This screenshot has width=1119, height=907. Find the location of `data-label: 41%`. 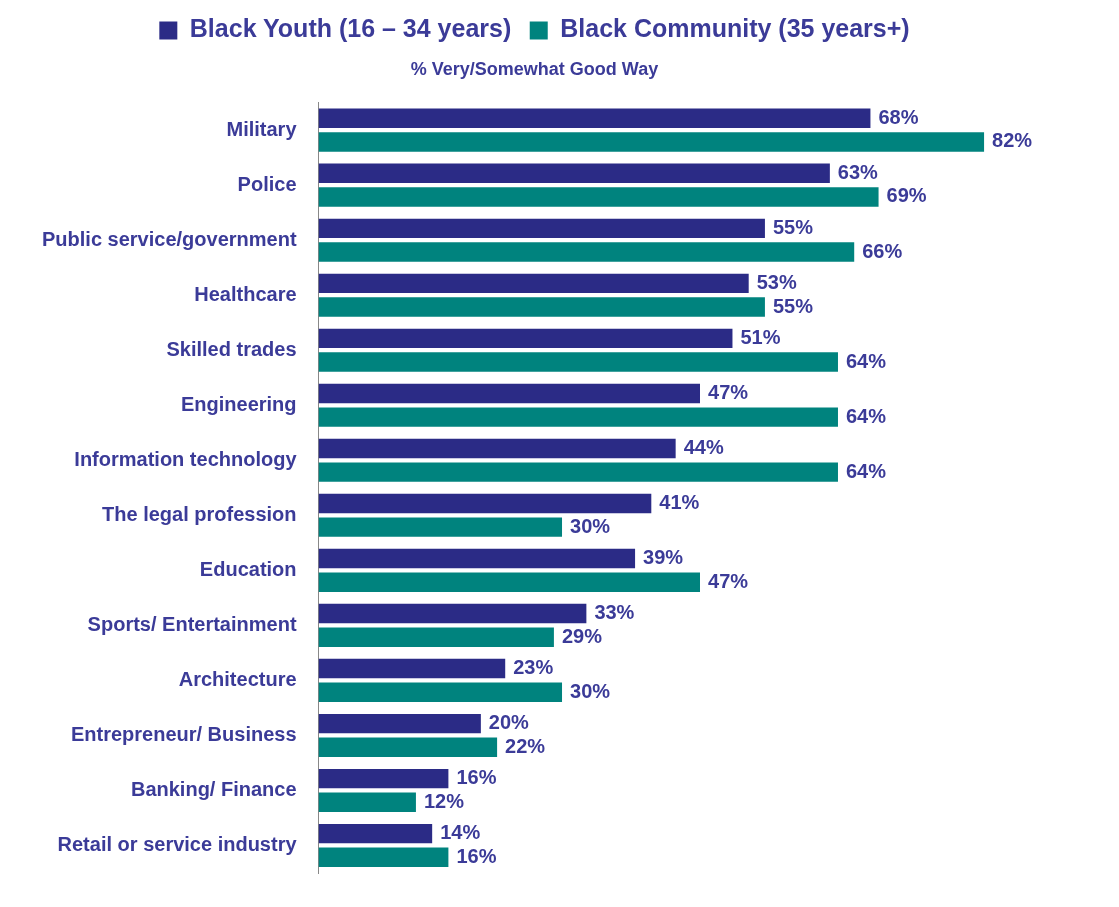

data-label: 41% is located at coordinates (679, 502).